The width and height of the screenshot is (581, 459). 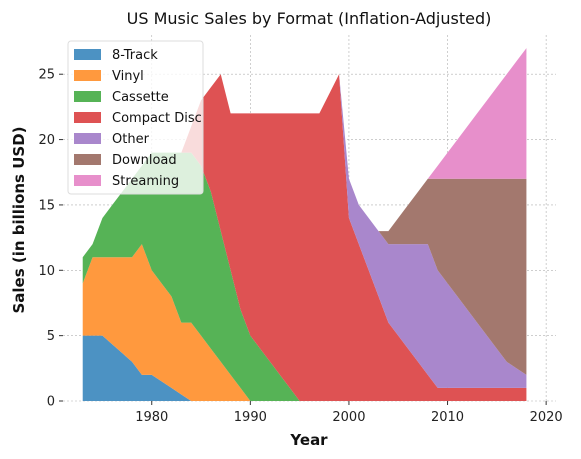 I want to click on y-tick-label: 15, so click(x=46, y=205).